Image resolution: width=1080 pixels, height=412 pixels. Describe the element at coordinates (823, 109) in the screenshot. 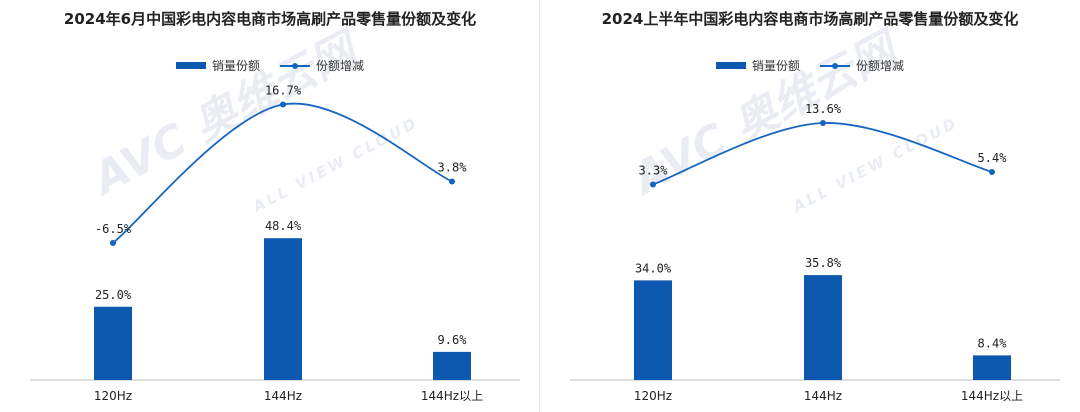

I see `line-data-label: 13.6%` at that location.